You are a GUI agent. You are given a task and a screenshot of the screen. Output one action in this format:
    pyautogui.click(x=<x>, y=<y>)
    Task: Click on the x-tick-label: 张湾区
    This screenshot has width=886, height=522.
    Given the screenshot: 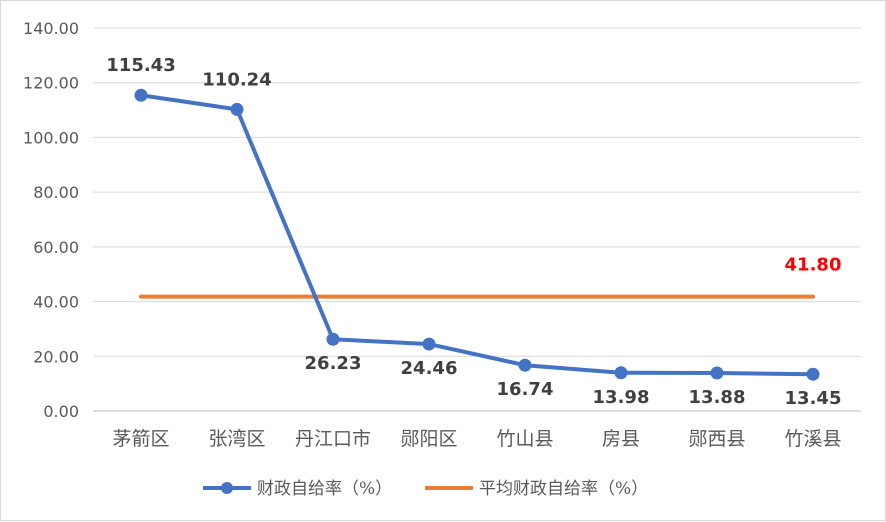 What is the action you would take?
    pyautogui.click(x=236, y=439)
    